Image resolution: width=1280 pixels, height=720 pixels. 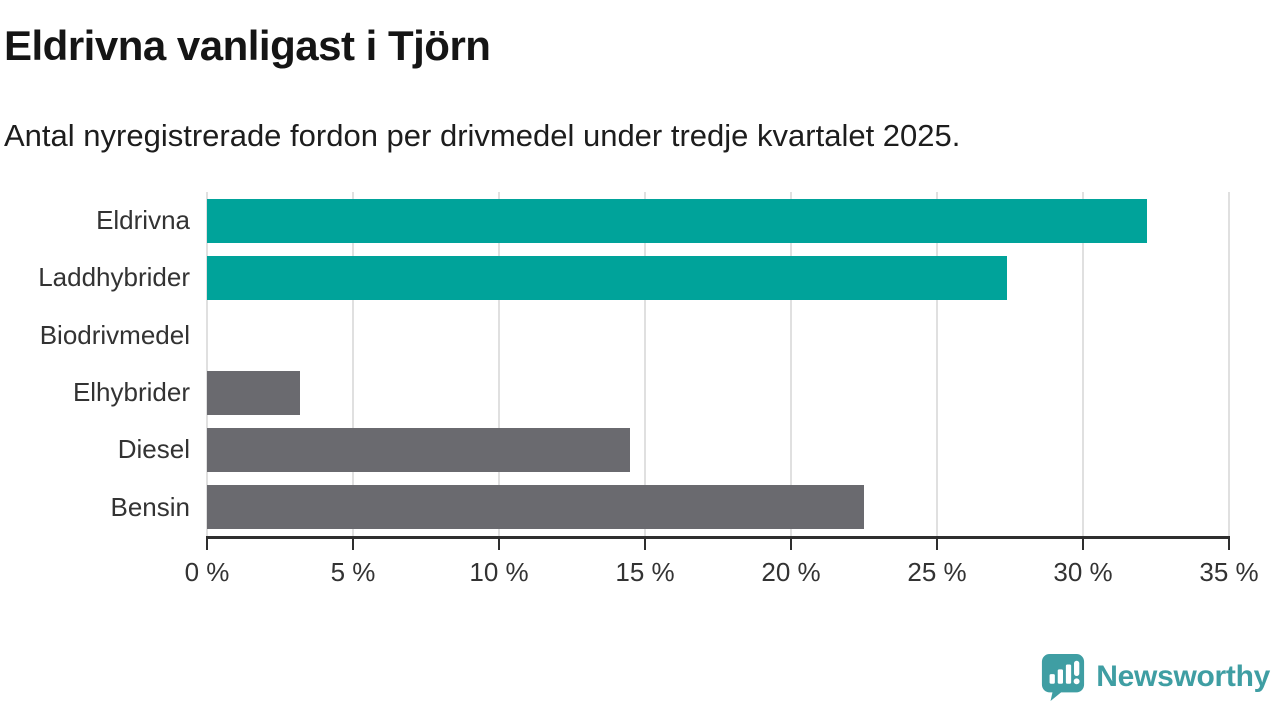 What do you see at coordinates (607, 278) in the screenshot?
I see `bar-laddhybrider` at bounding box center [607, 278].